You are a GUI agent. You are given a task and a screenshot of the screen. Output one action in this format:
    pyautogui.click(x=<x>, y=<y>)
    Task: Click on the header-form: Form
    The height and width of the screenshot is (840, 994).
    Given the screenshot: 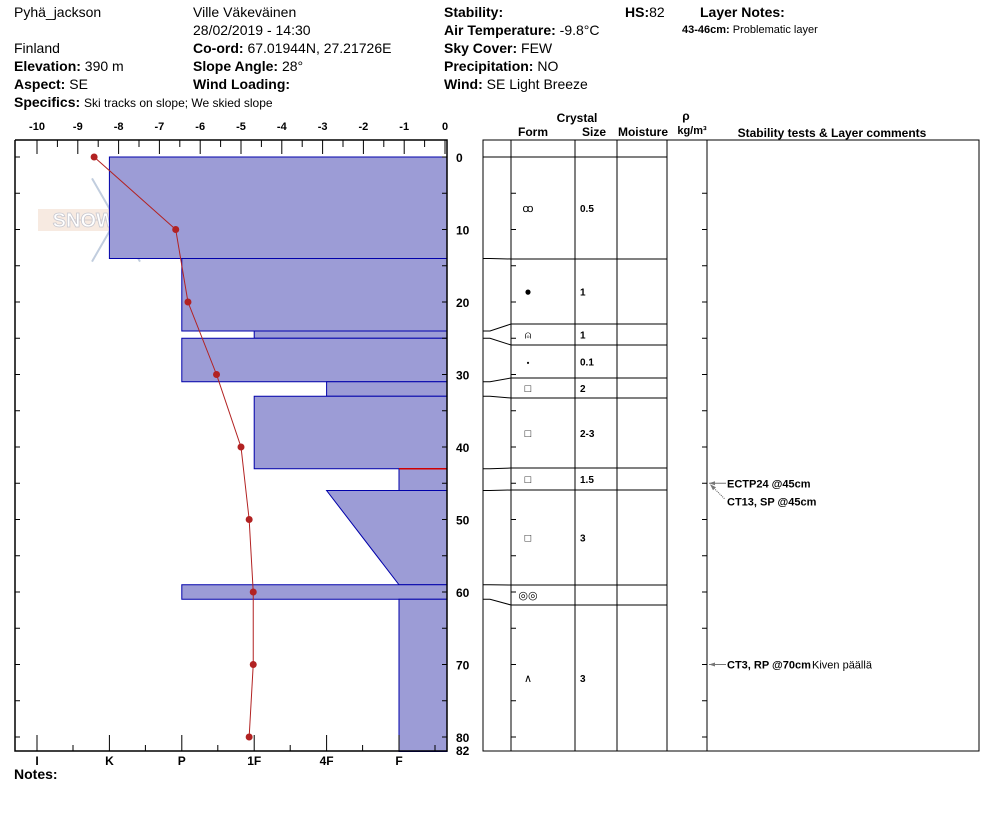 What is the action you would take?
    pyautogui.click(x=533, y=132)
    